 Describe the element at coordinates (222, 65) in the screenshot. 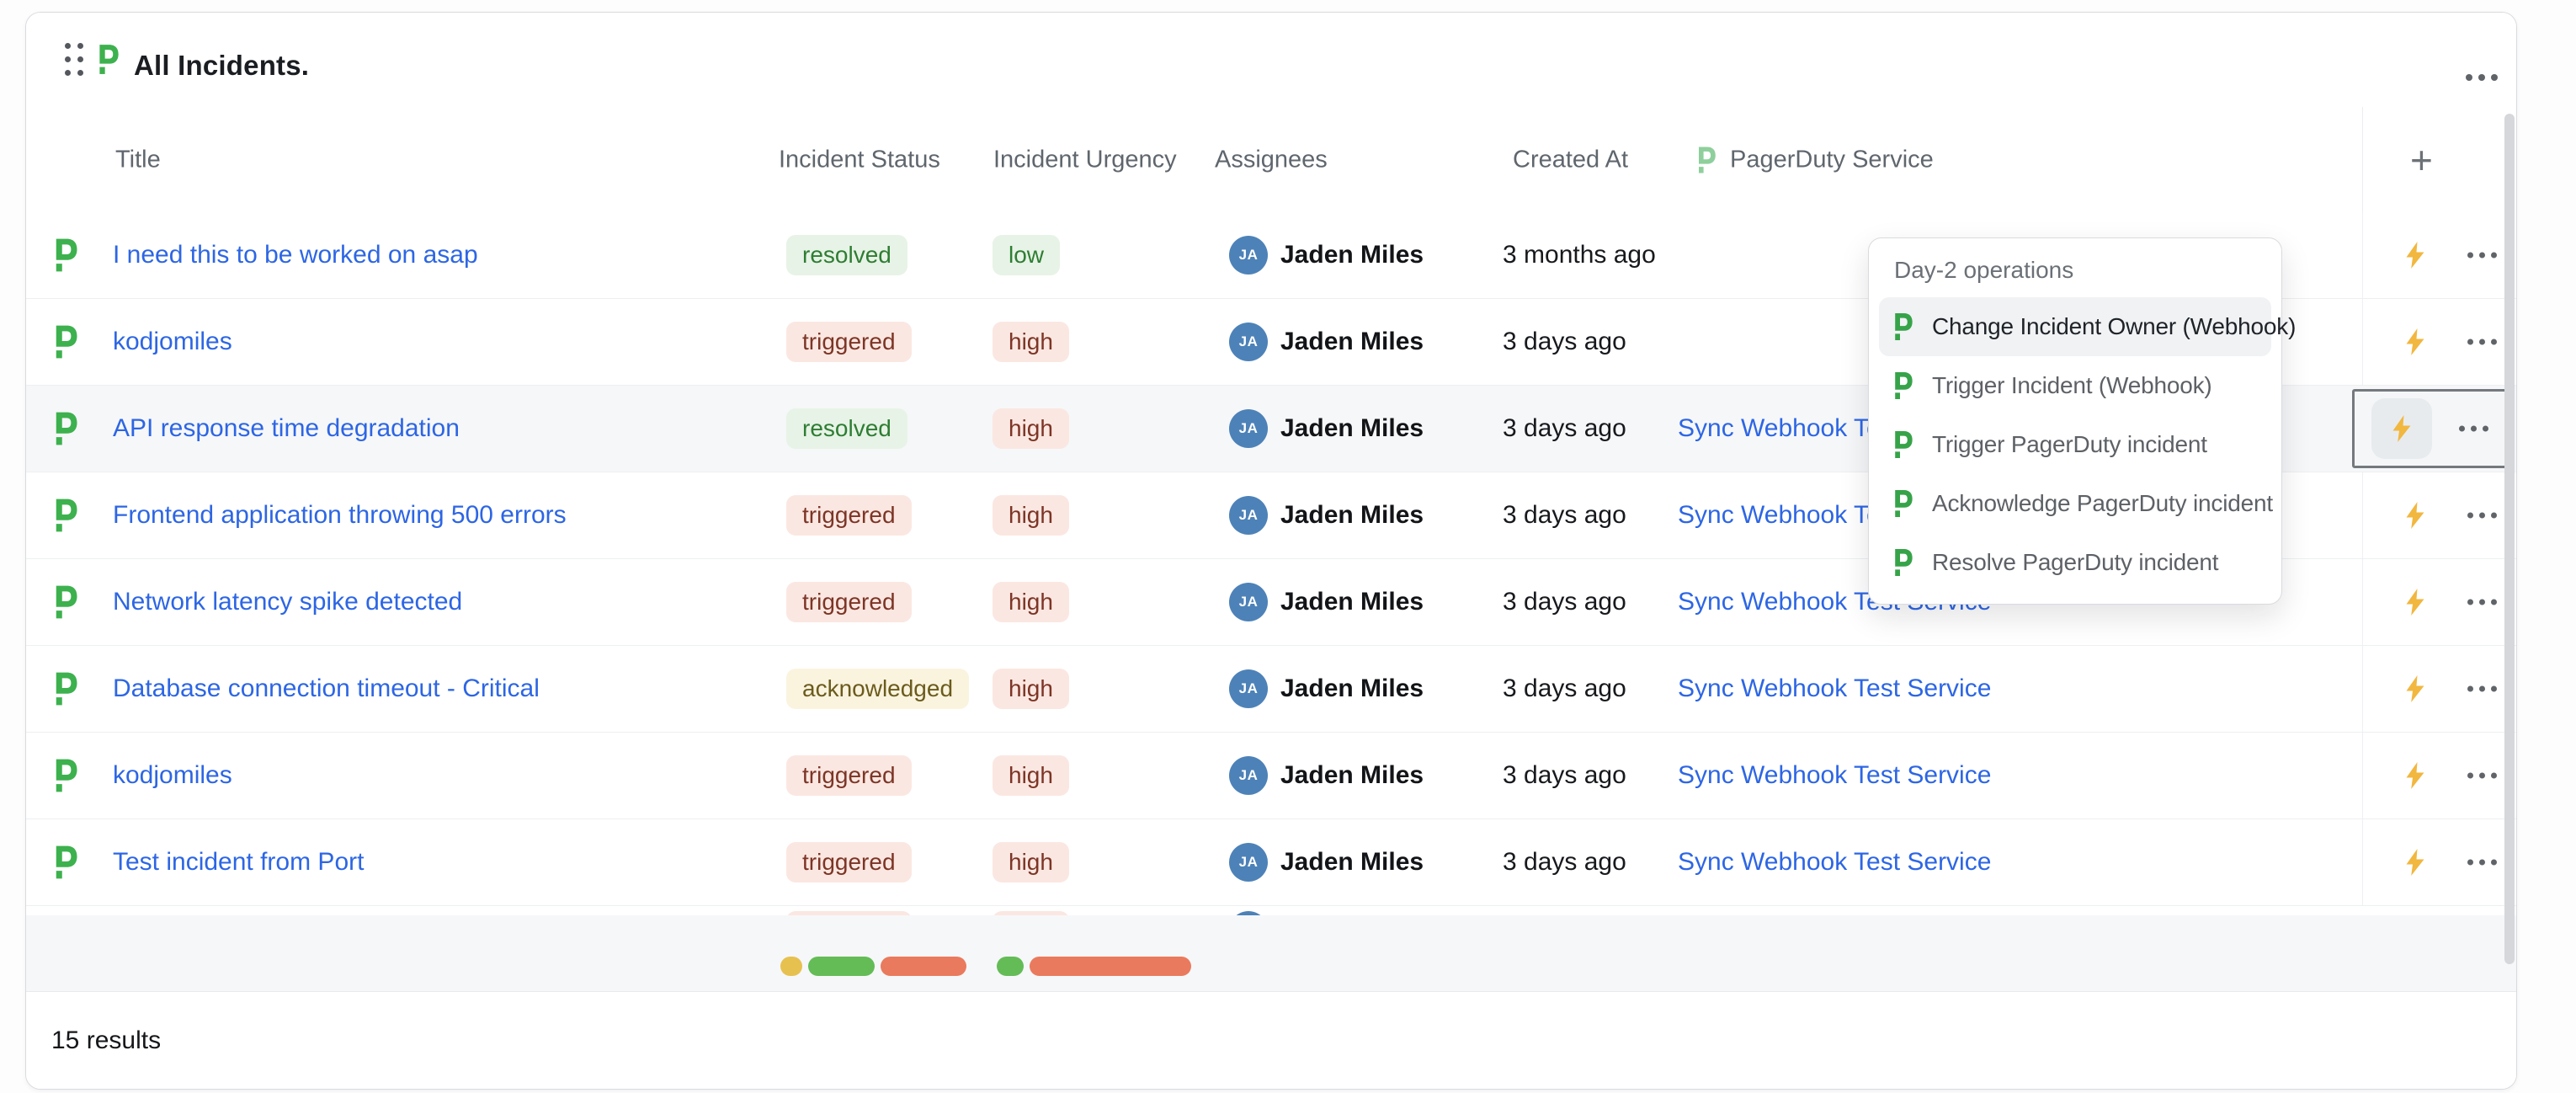

I see `widget-title: All Incidents.` at that location.